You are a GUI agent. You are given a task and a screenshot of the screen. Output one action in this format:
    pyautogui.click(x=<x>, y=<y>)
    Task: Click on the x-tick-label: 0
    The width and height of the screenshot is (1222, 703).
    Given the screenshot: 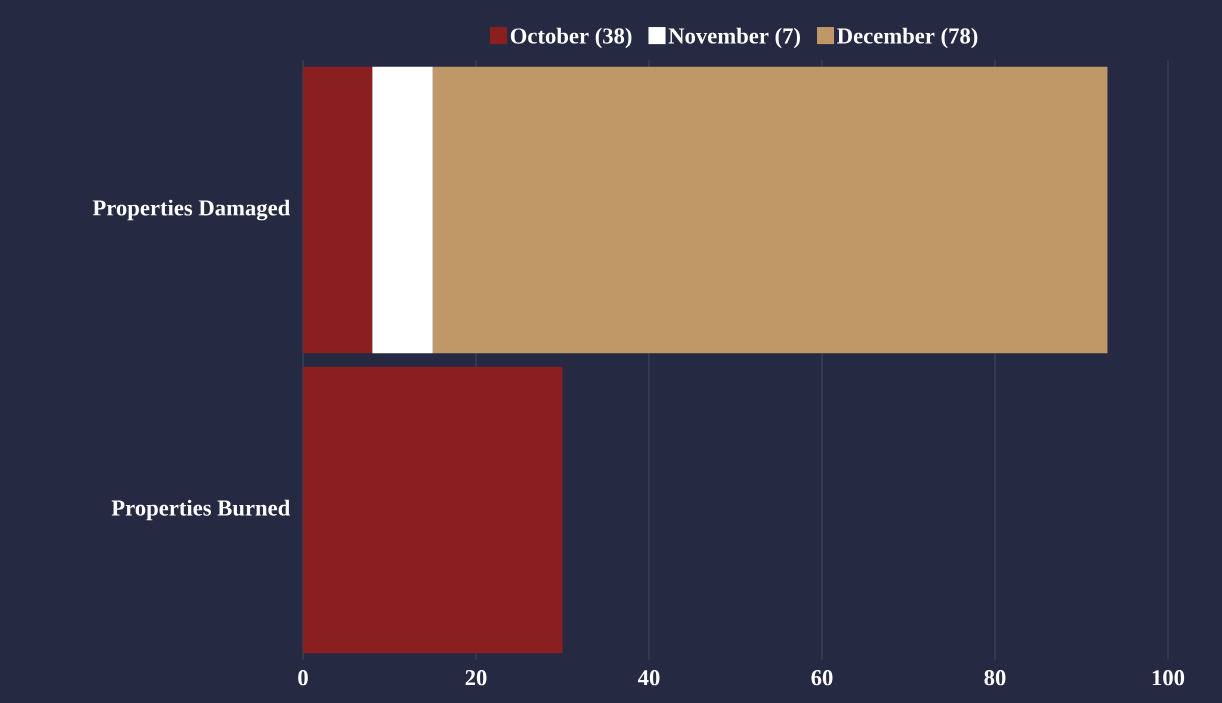 What is the action you would take?
    pyautogui.click(x=303, y=678)
    